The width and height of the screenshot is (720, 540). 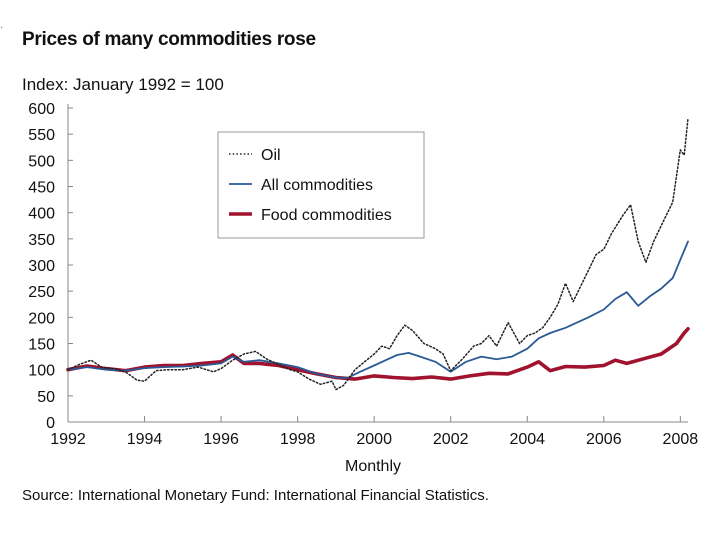 I want to click on y-tick-label: 200, so click(x=41, y=318).